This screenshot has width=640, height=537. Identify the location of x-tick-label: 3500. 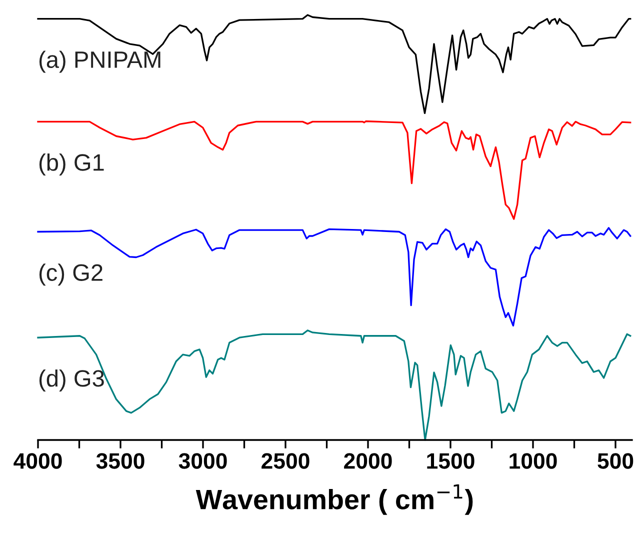
(120, 461).